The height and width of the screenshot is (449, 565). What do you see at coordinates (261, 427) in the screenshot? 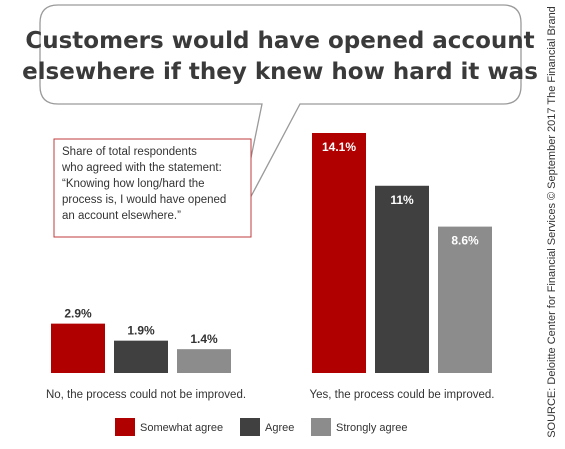
I see `legend: Somewhat agree Agree Strongly agree` at bounding box center [261, 427].